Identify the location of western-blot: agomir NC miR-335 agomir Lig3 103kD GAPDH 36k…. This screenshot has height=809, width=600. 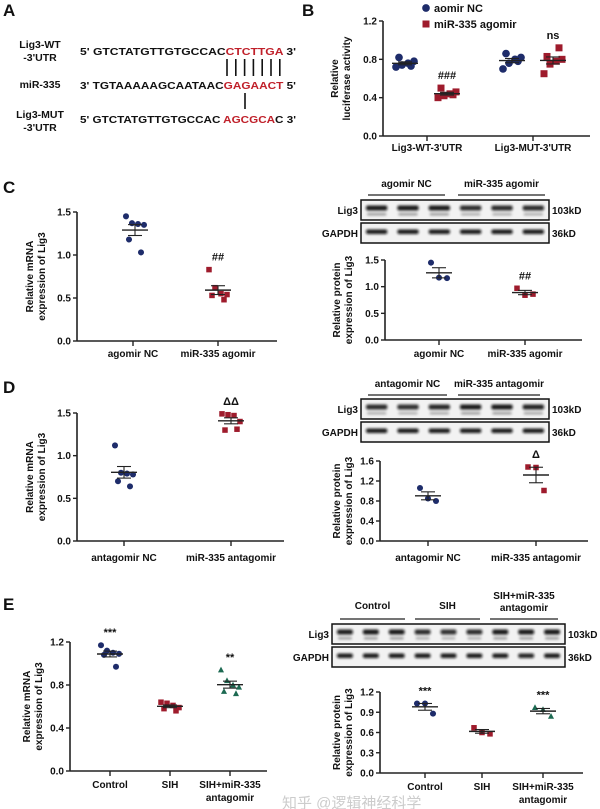
(451, 211).